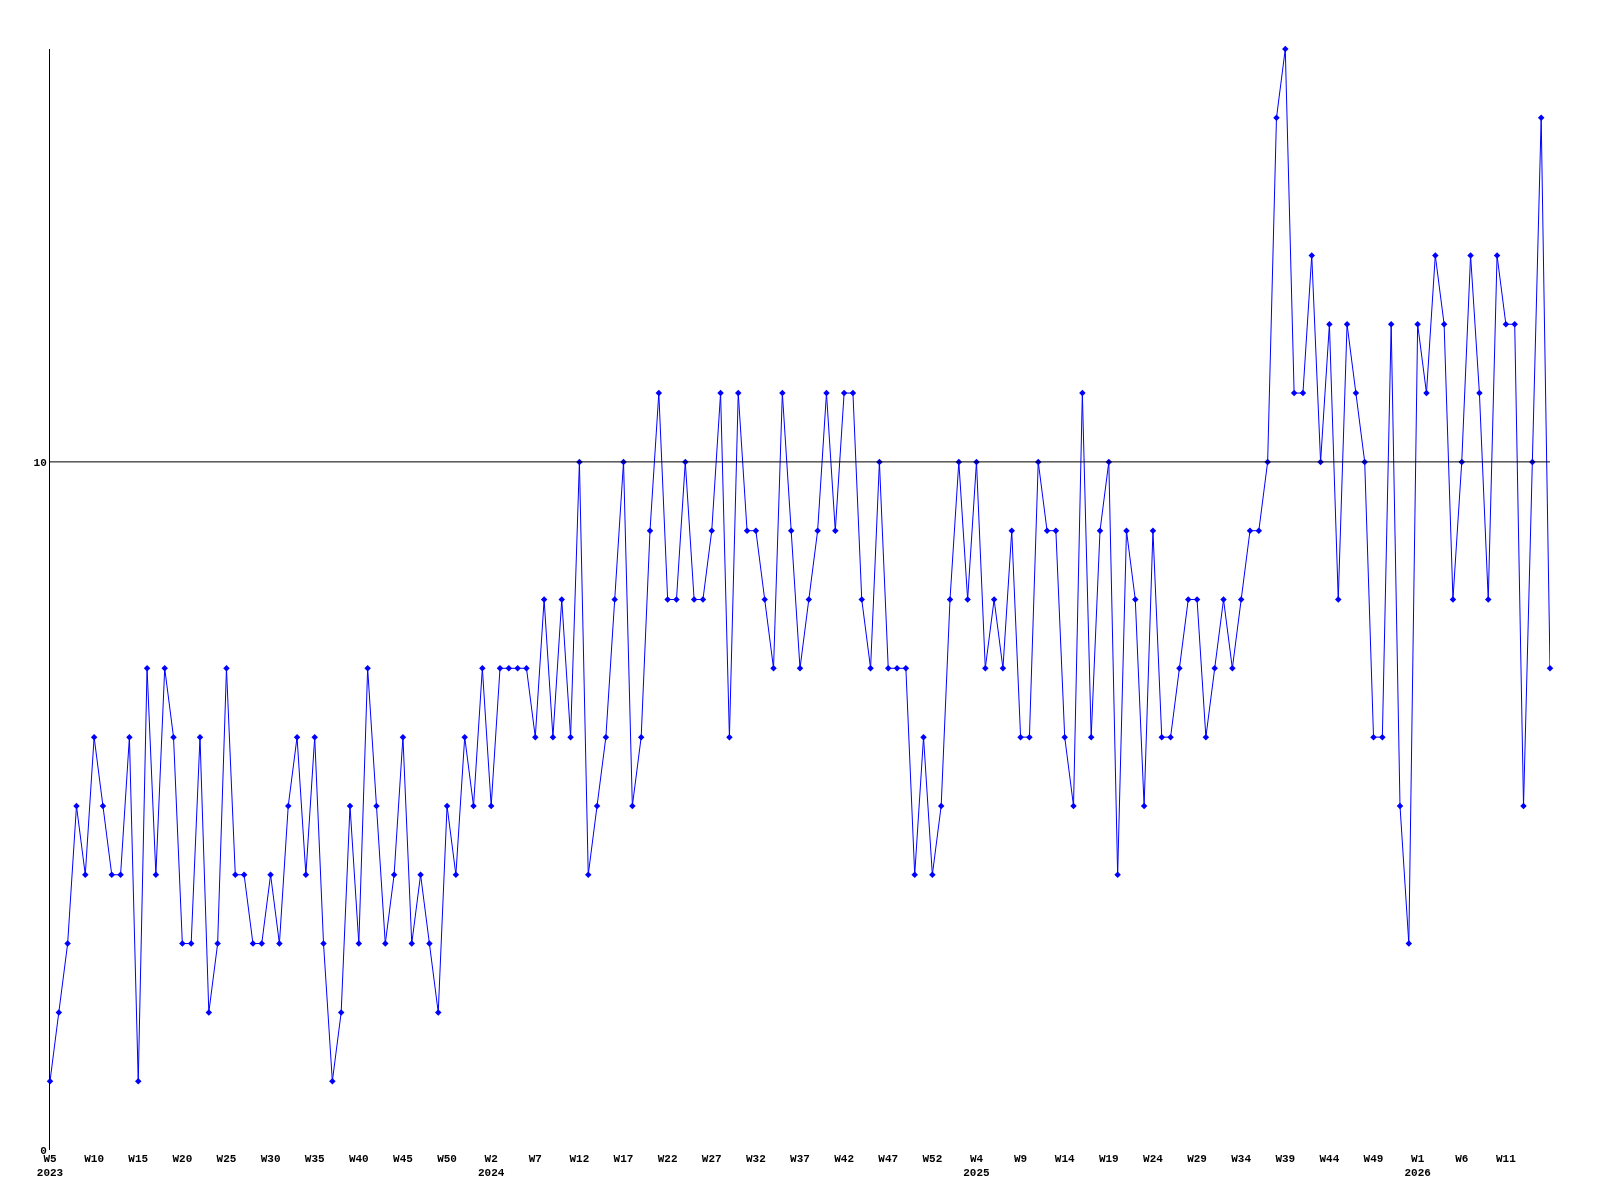  I want to click on x-tick-label: W9, so click(1020, 1159).